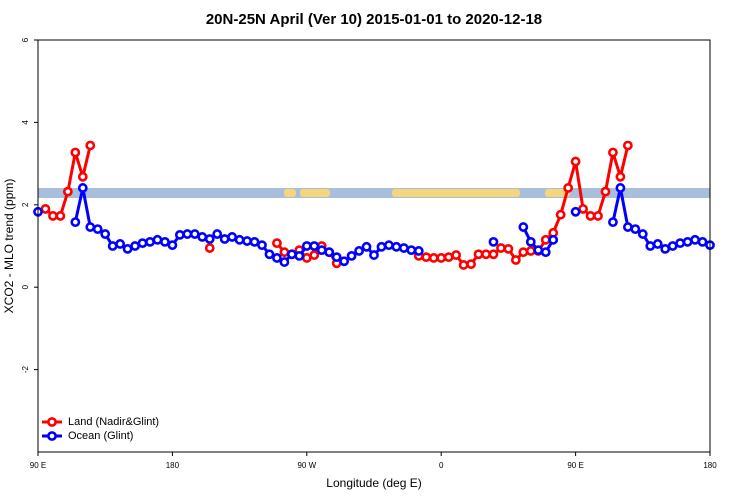 The width and height of the screenshot is (750, 500). Describe the element at coordinates (9, 246) in the screenshot. I see `y-axis-label: XCO2 - MLO trend (ppm)` at that location.